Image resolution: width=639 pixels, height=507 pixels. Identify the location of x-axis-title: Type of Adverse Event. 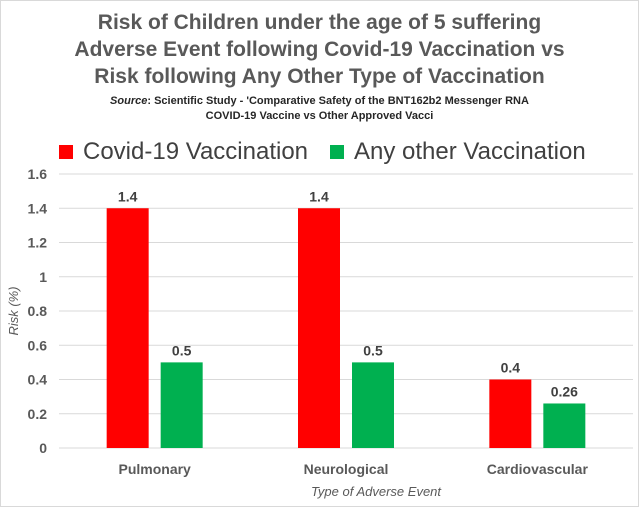
(376, 491).